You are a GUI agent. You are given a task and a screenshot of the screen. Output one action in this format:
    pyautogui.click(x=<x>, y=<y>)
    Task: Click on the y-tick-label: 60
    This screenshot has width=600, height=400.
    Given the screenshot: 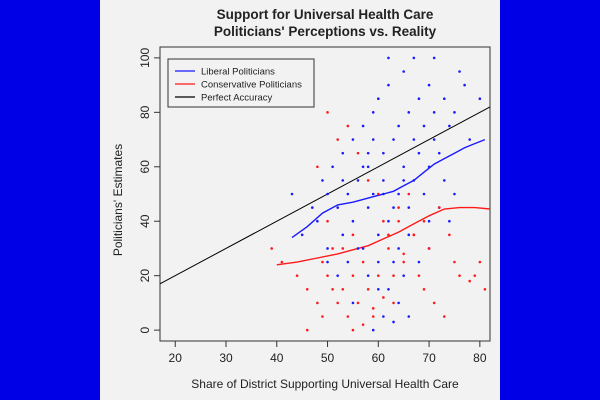 What is the action you would take?
    pyautogui.click(x=145, y=167)
    